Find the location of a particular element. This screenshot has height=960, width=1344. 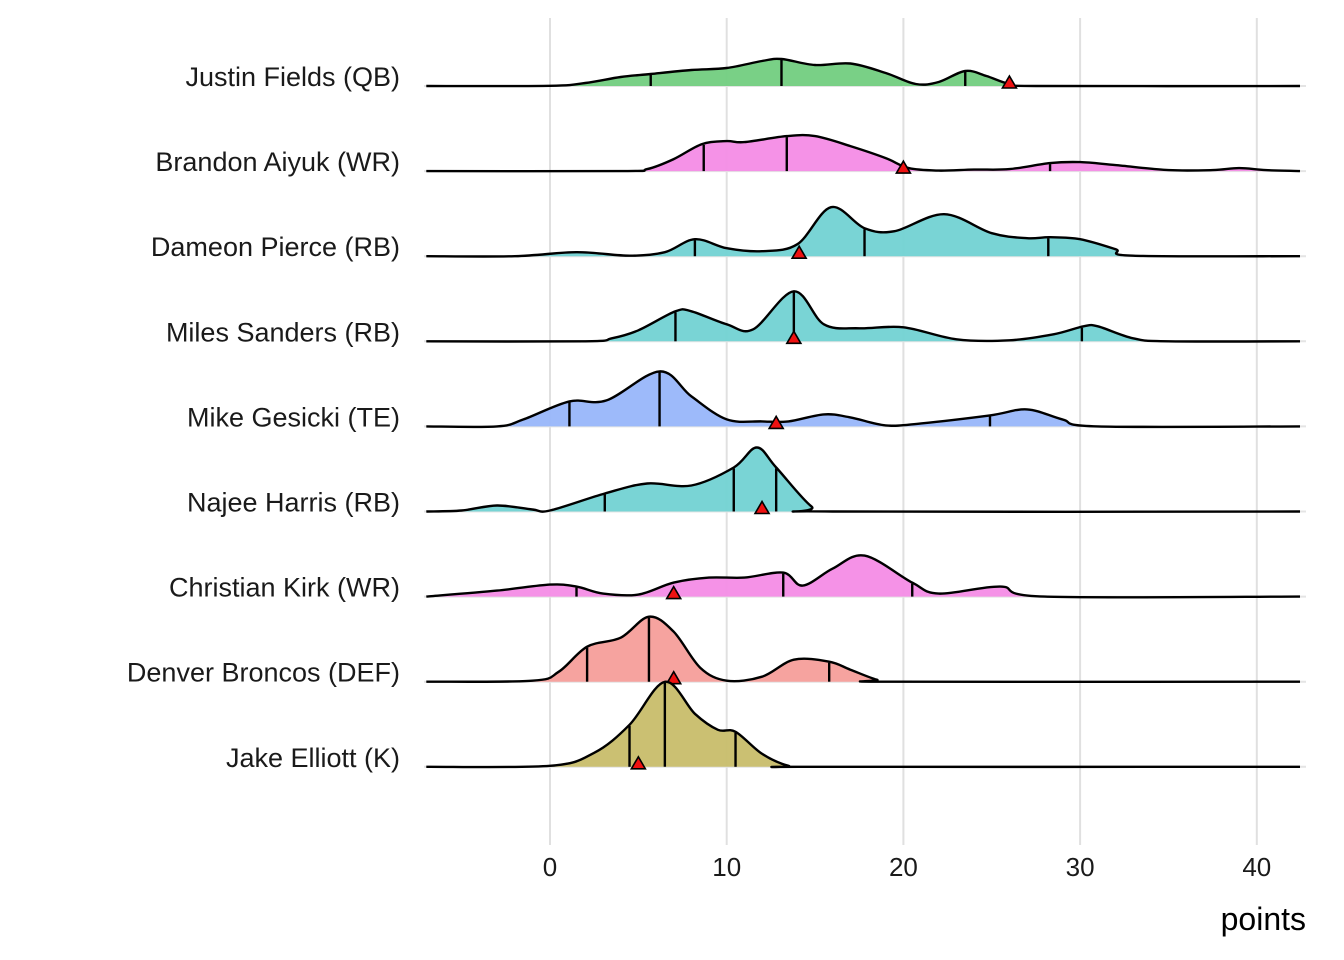

x-tick-label: 10 is located at coordinates (726, 867).